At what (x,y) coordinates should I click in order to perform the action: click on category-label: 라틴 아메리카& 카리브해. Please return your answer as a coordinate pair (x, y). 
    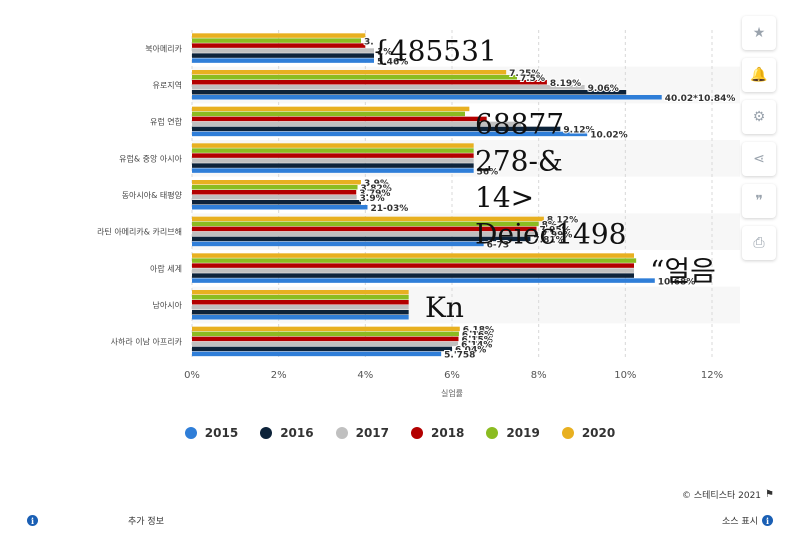
    Looking at the image, I should click on (139, 232).